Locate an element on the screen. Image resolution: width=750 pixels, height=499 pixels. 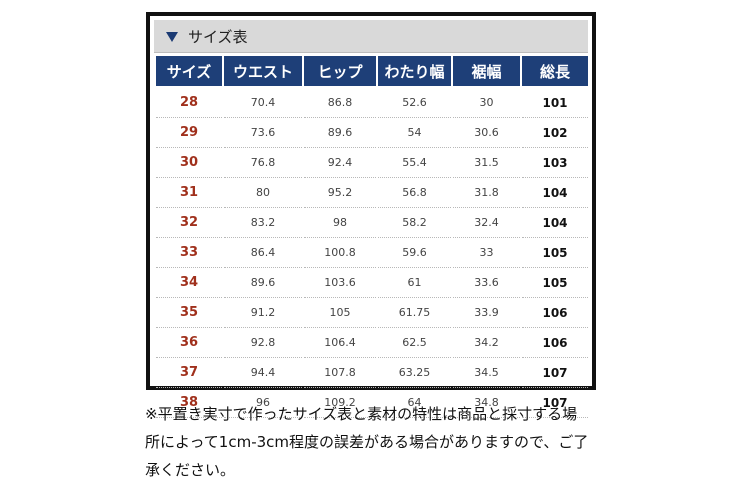
table-row: 32 83.2 98 58.2 32.4 104 is located at coordinates (372, 223).